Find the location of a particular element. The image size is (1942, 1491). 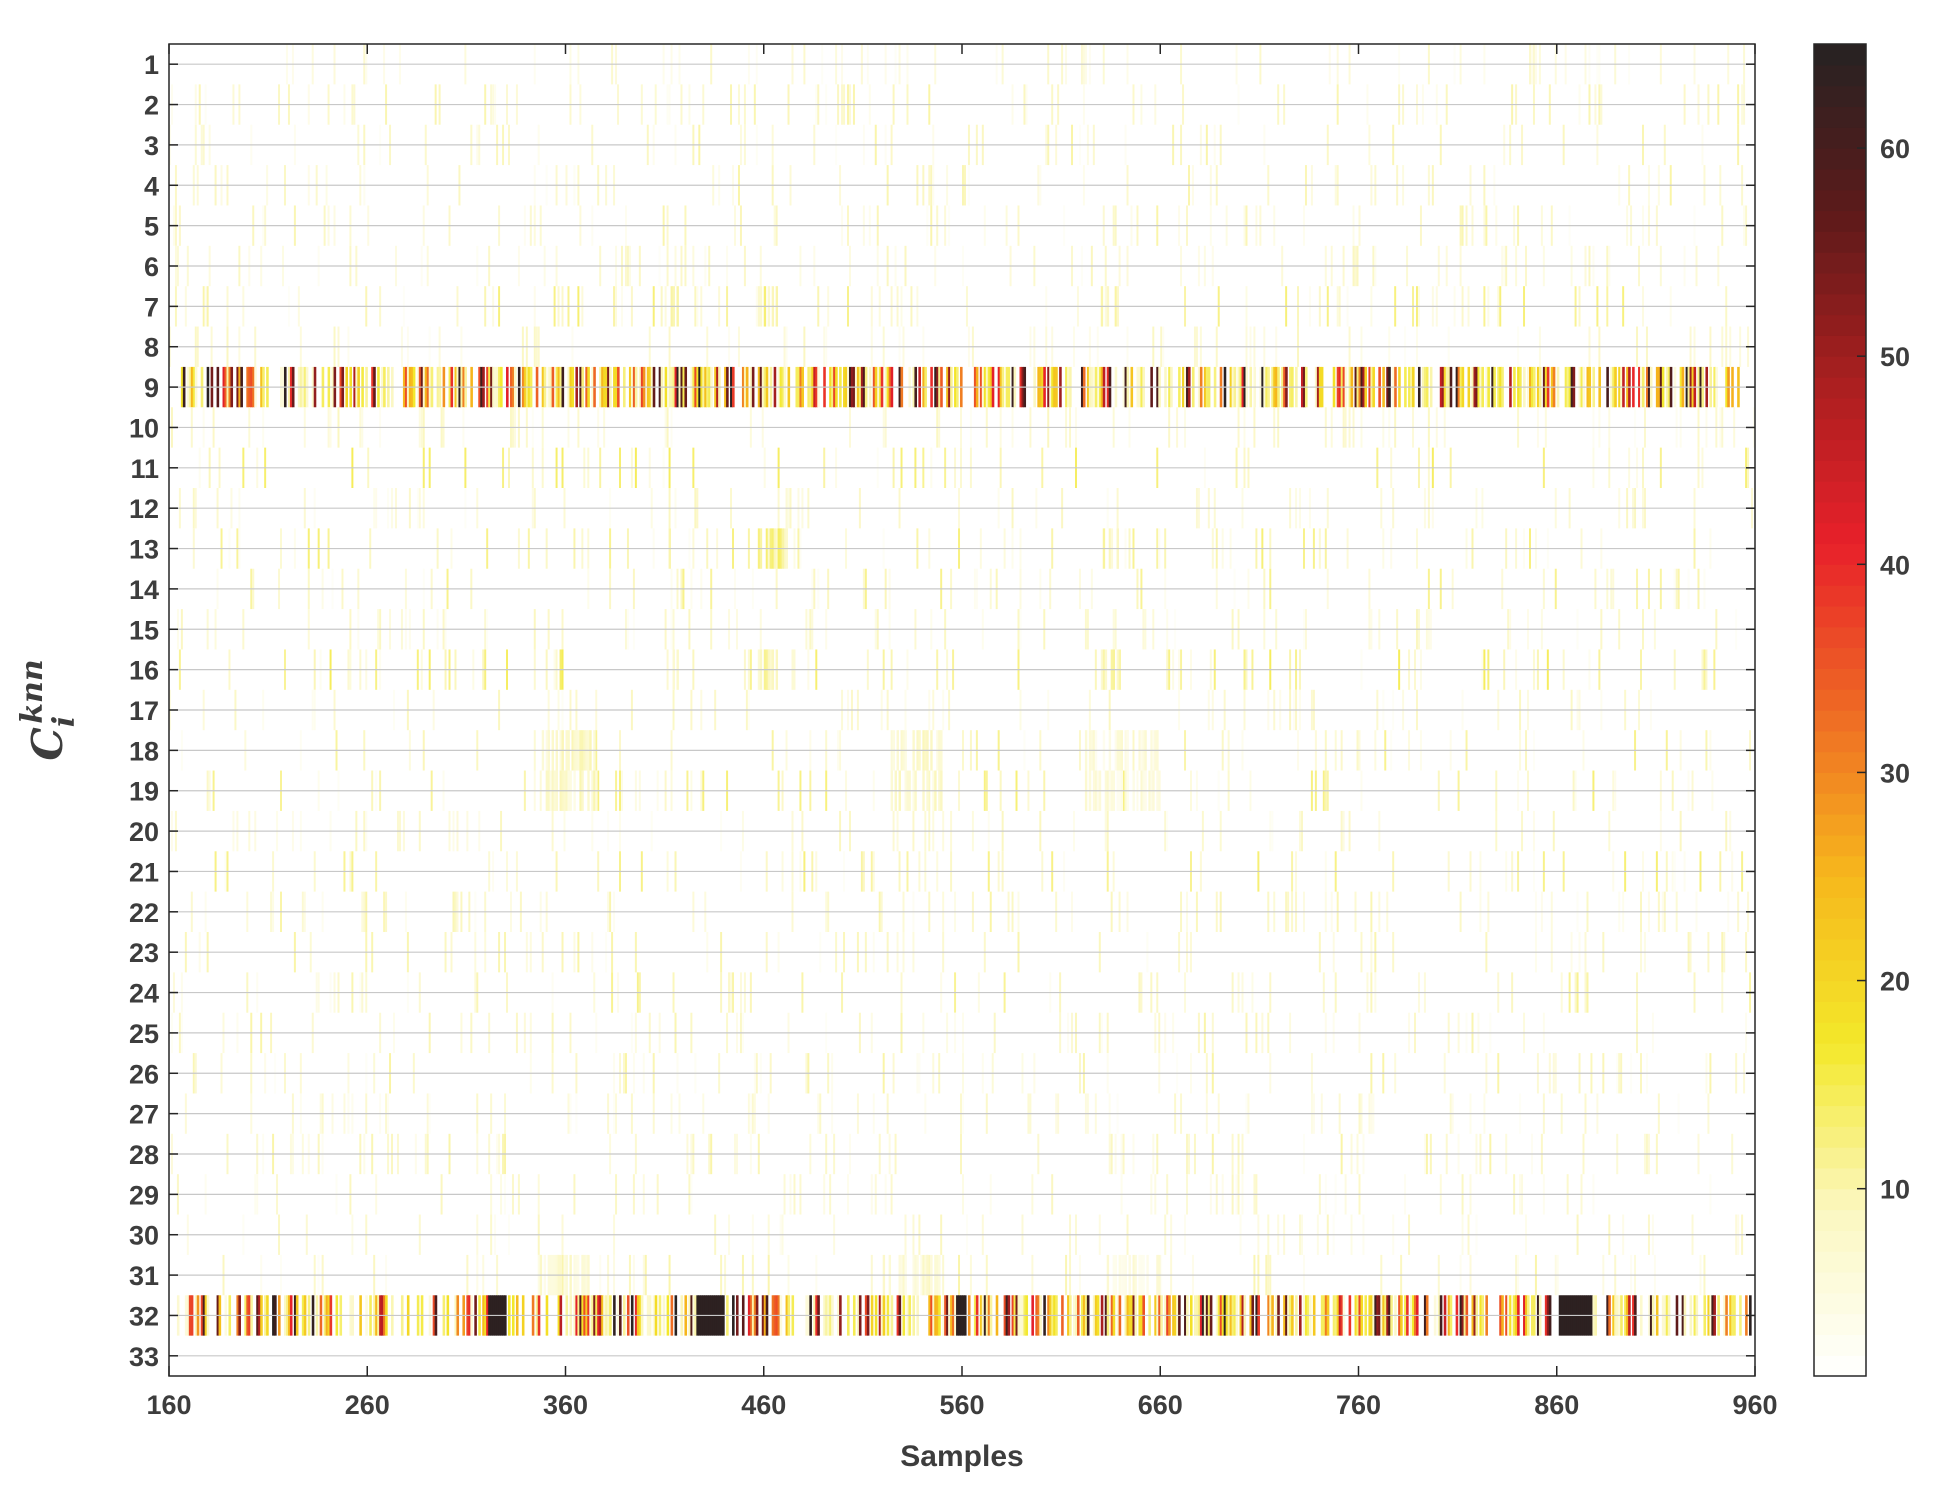

y-tick-label: 29 is located at coordinates (144, 1195).